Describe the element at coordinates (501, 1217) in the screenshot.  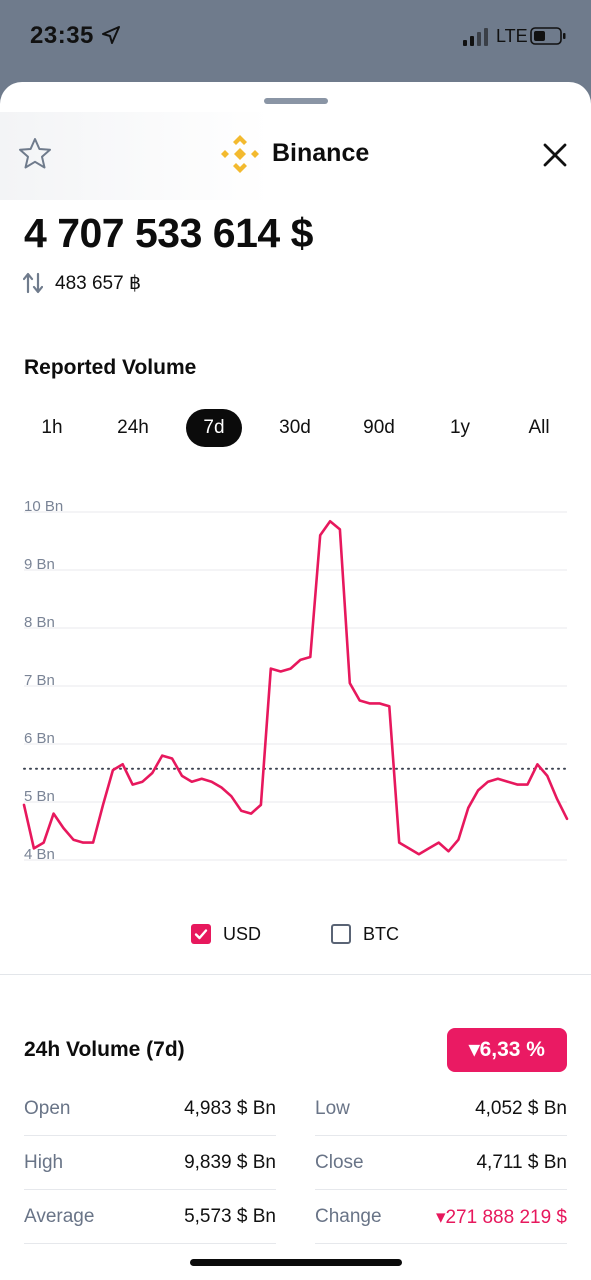
I see `stat-value: ▾271 888 219 $` at that location.